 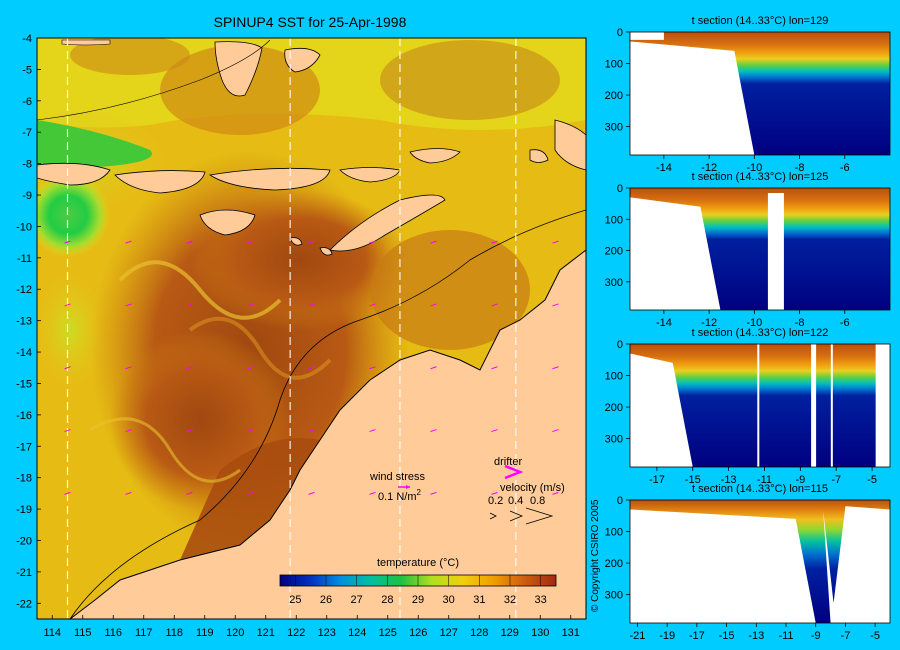 I want to click on map-y-tick-label: -22, so click(x=24, y=604).